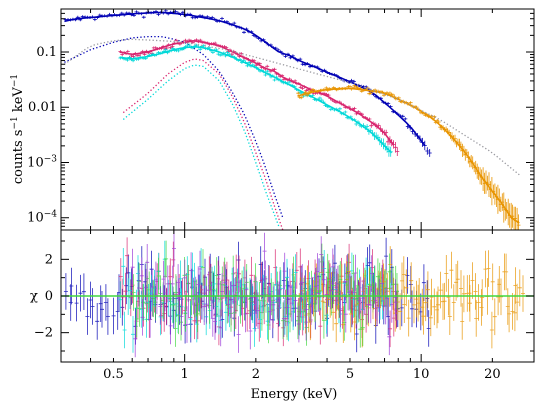  I want to click on y-tick-label-top: 10⁻⁴, so click(42, 218).